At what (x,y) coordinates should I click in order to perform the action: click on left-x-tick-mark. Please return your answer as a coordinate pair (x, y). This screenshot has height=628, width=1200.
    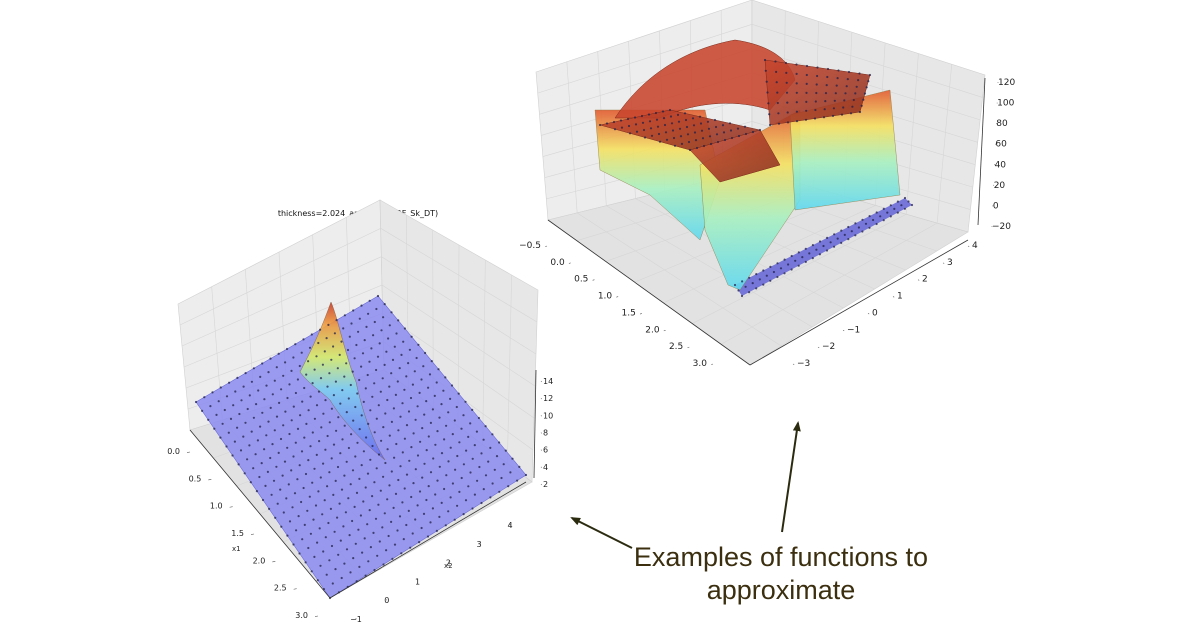
    Looking at the image, I should click on (252, 534).